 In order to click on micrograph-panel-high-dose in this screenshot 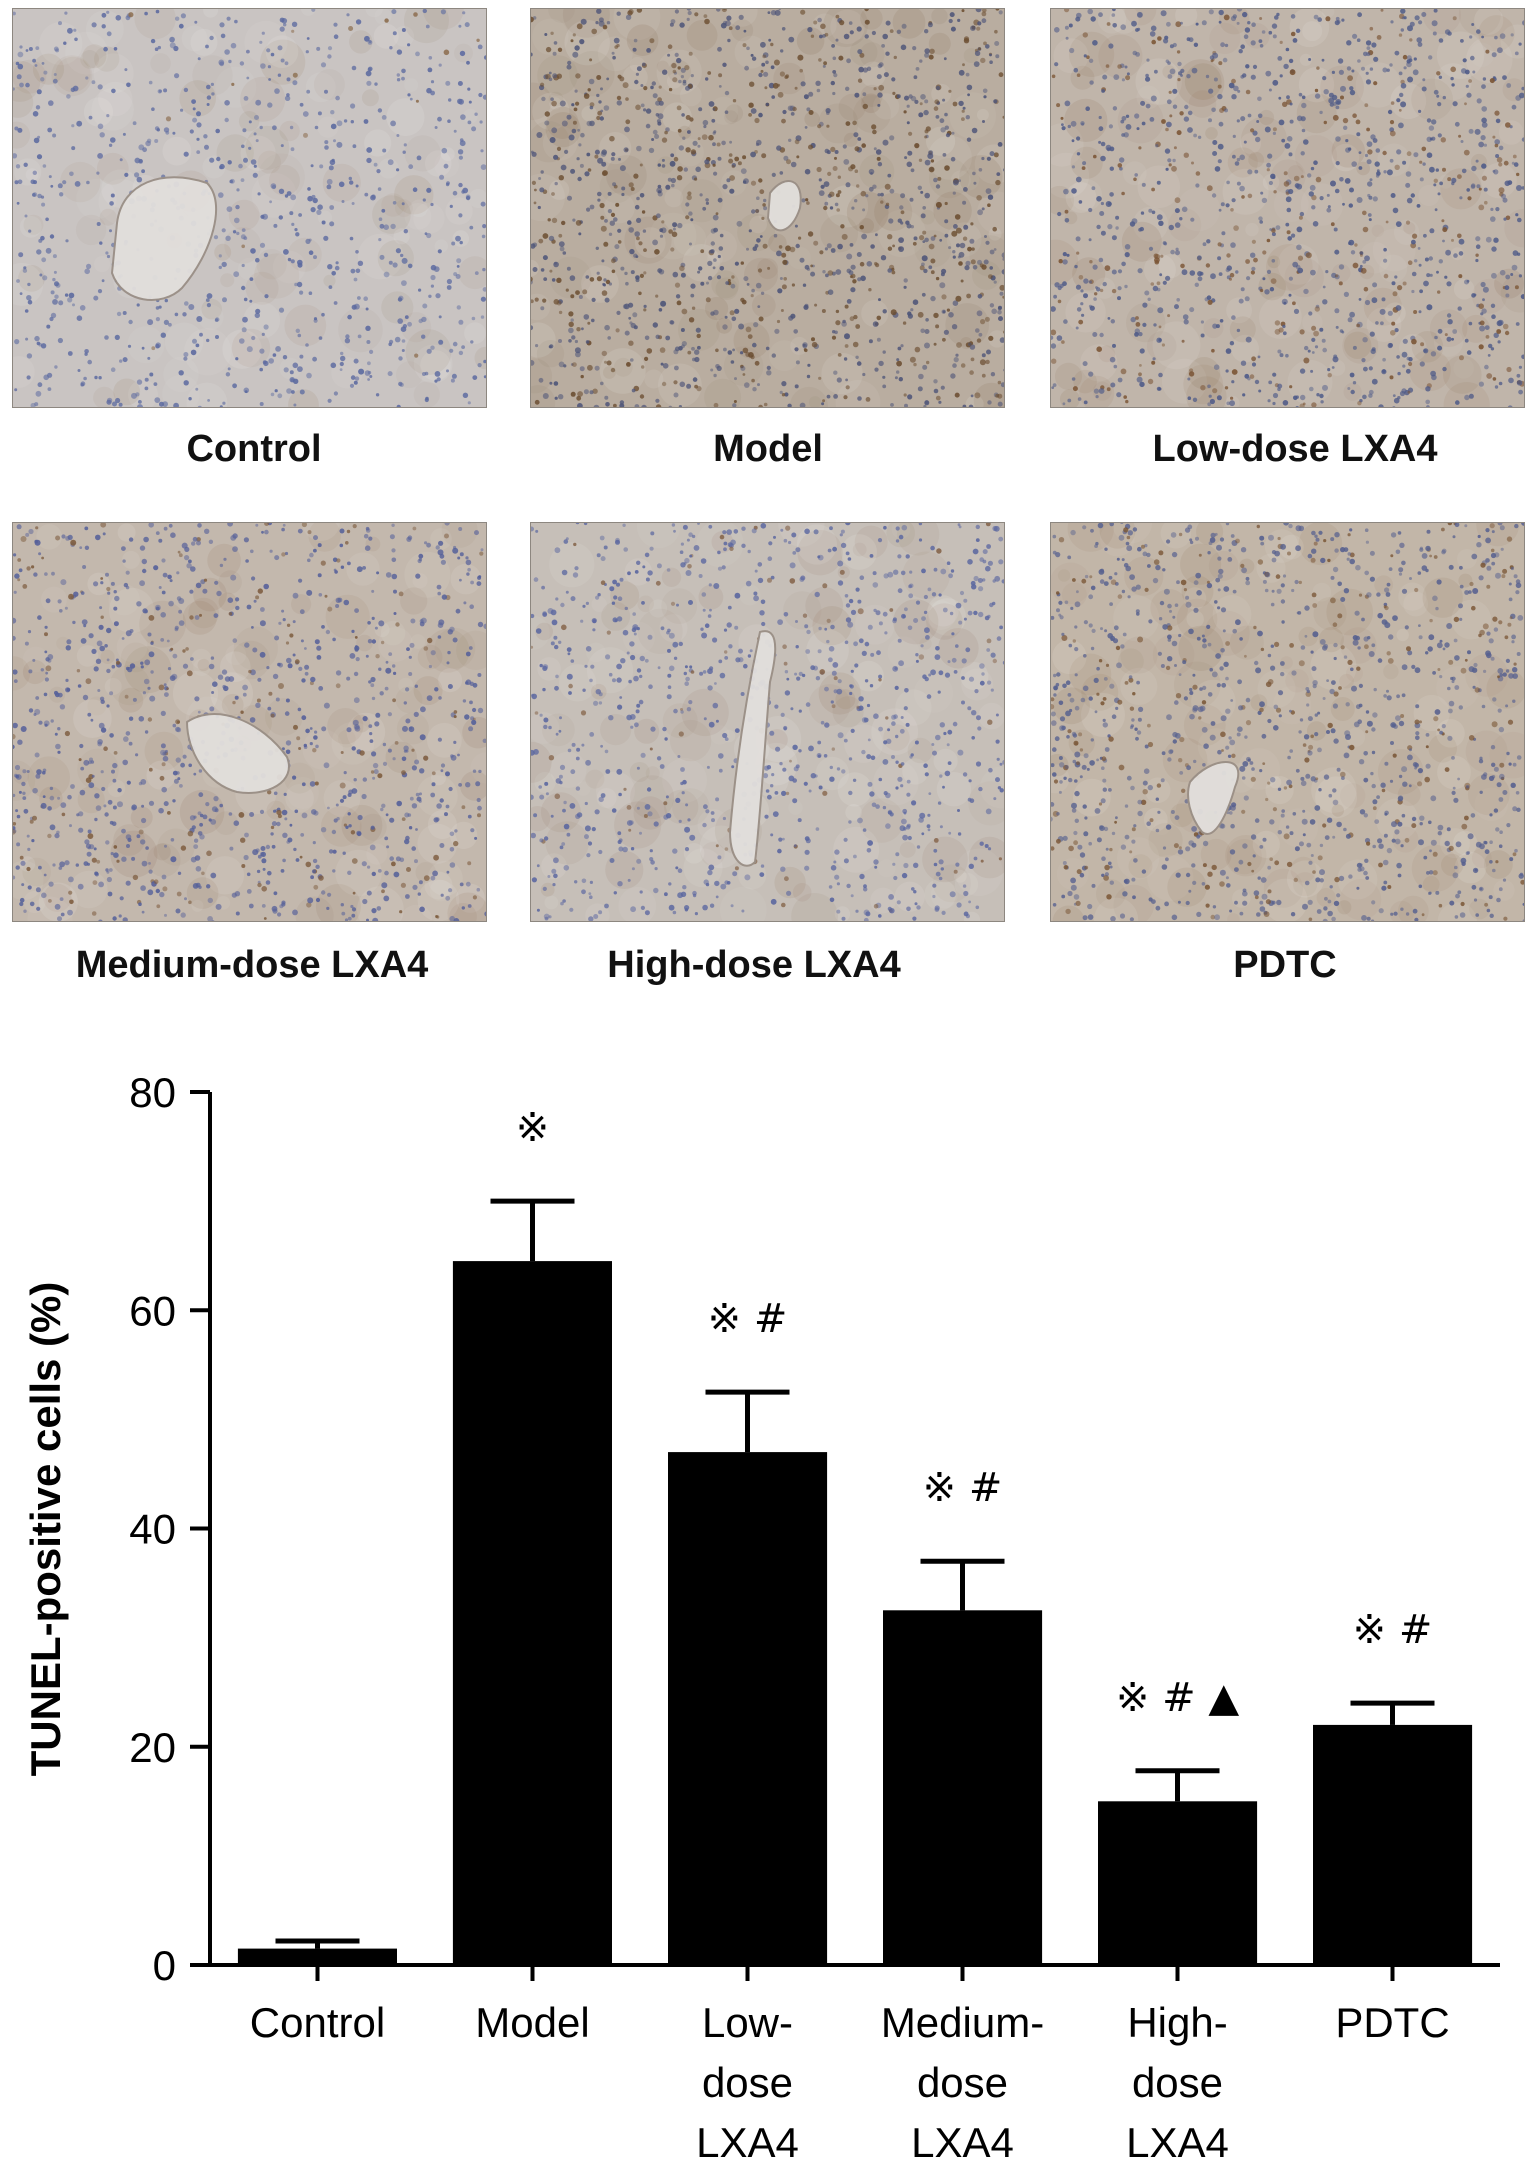, I will do `click(767, 722)`.